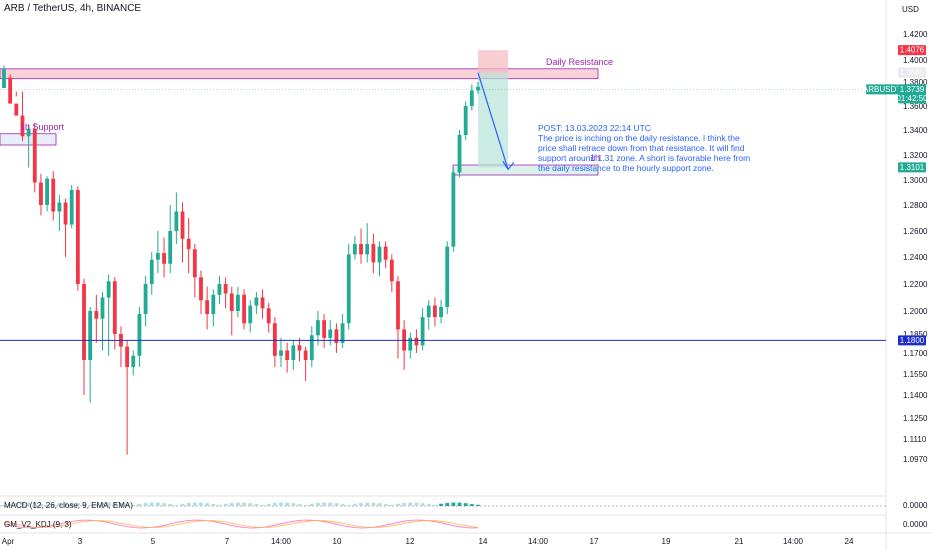 The width and height of the screenshot is (932, 550). What do you see at coordinates (68, 505) in the screenshot?
I see `macd-label: MACD (12, 26, close, 9, EMA, EMA)` at bounding box center [68, 505].